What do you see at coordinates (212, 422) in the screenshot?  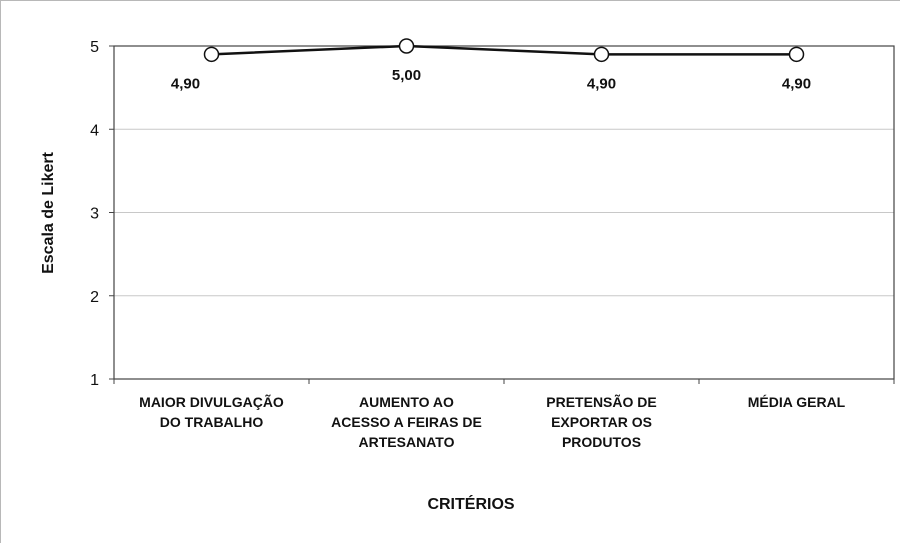 I see `x-category-label-line: DO TRABALHO` at bounding box center [212, 422].